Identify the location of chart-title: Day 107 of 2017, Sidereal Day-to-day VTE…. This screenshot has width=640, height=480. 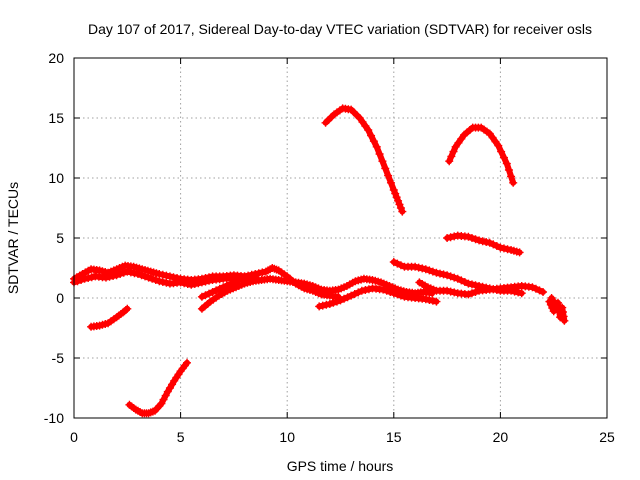
(340, 29).